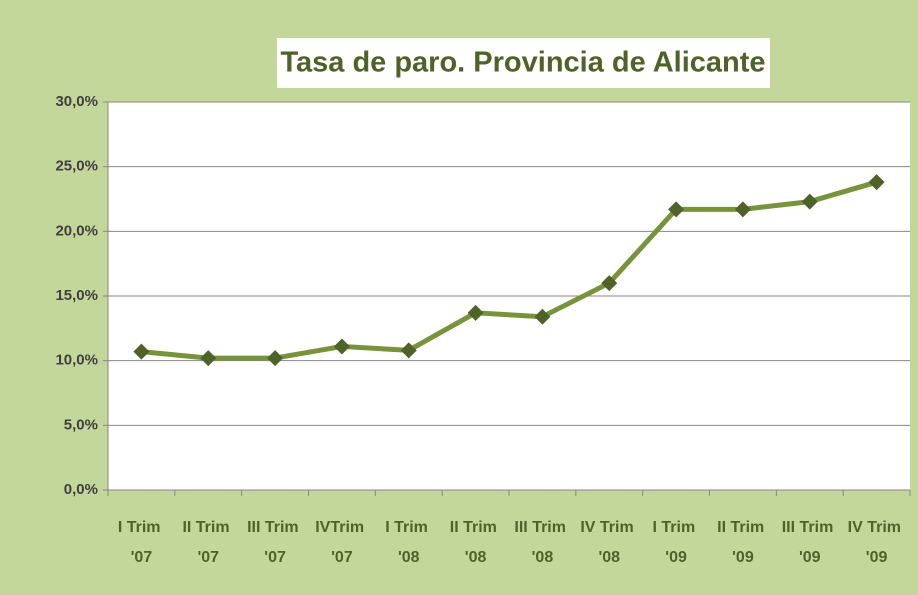 The image size is (918, 595). Describe the element at coordinates (76, 230) in the screenshot. I see `y-tick-label: 20,0%` at that location.